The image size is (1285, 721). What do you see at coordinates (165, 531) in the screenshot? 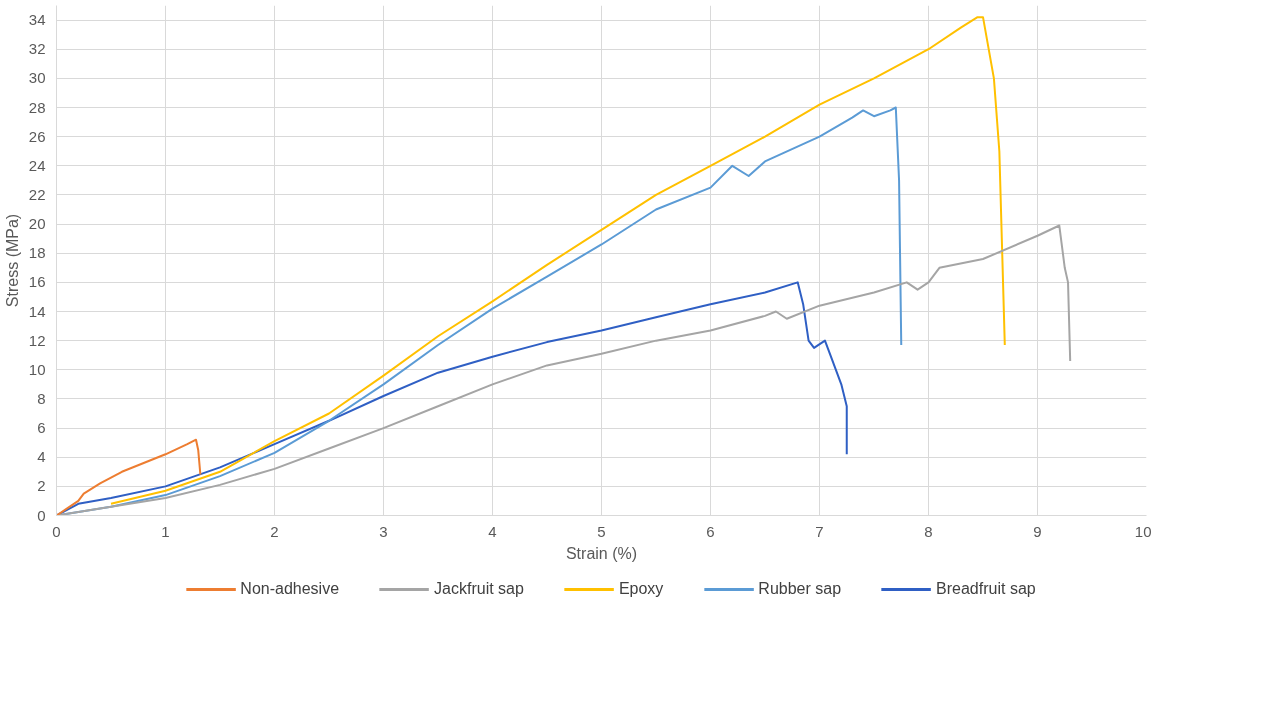
I see `x-tick-label: 1` at bounding box center [165, 531].